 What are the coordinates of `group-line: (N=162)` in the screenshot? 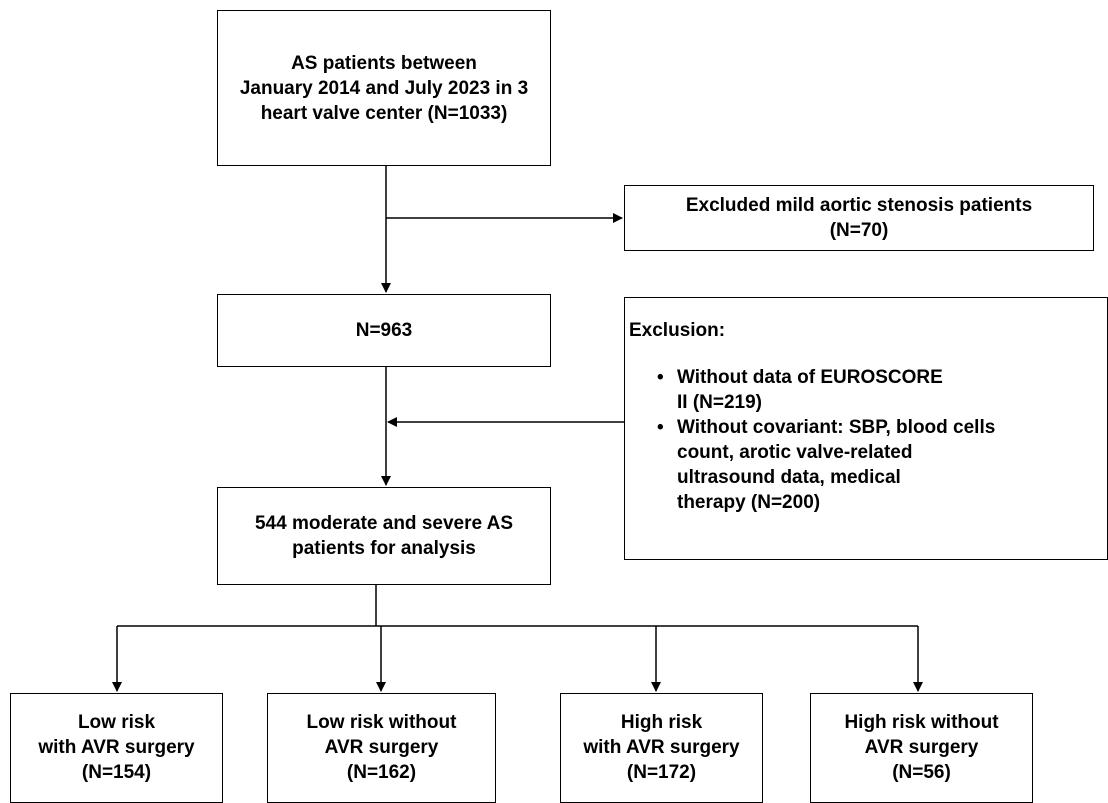 It's located at (381, 772).